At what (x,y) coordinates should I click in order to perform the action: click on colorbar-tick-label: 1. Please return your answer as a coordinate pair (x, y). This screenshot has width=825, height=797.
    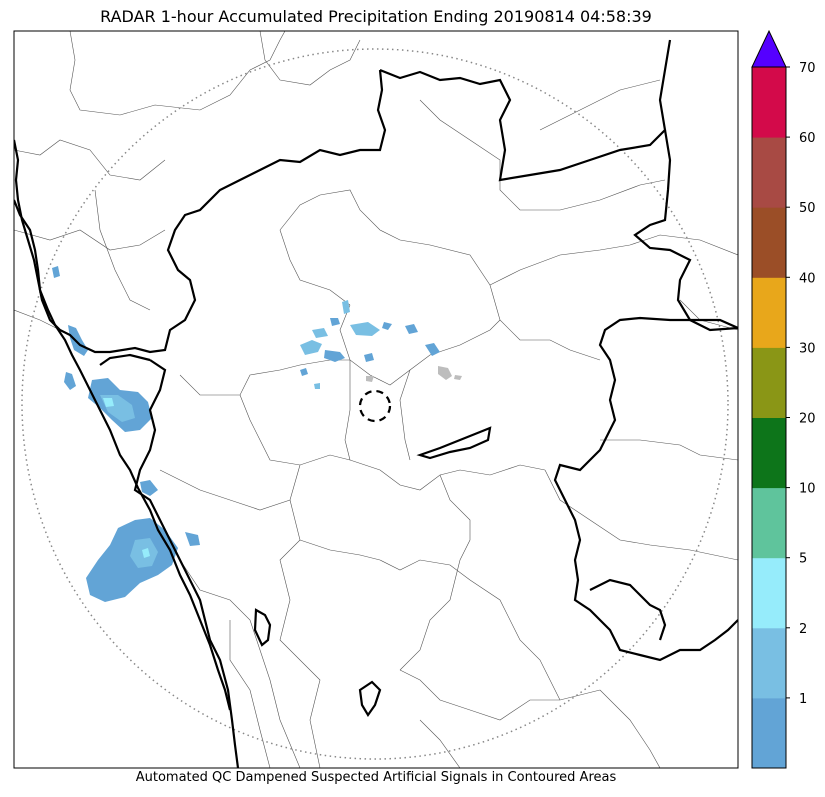
    Looking at the image, I should click on (803, 699).